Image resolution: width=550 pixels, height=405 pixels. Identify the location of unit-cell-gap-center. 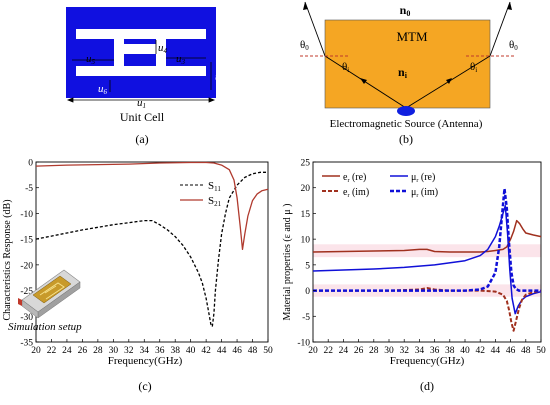
(140, 49).